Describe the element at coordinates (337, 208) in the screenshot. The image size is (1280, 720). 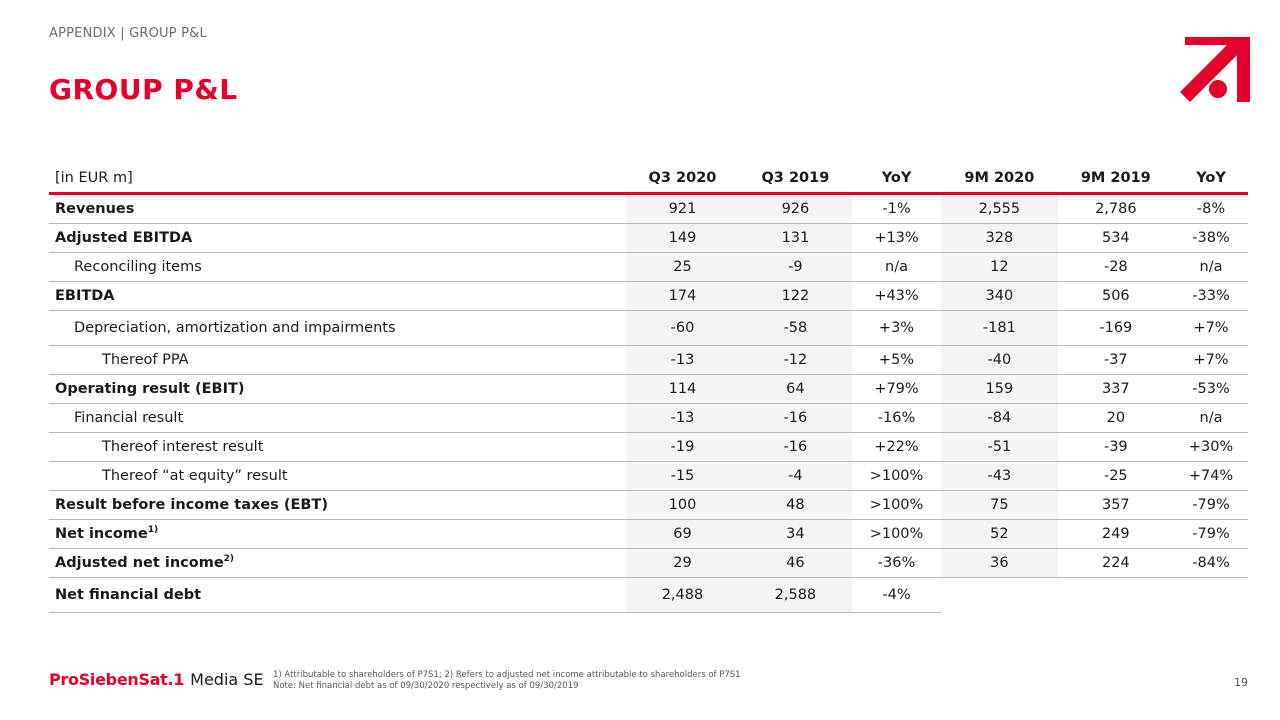
I see `row-label: Revenues` at that location.